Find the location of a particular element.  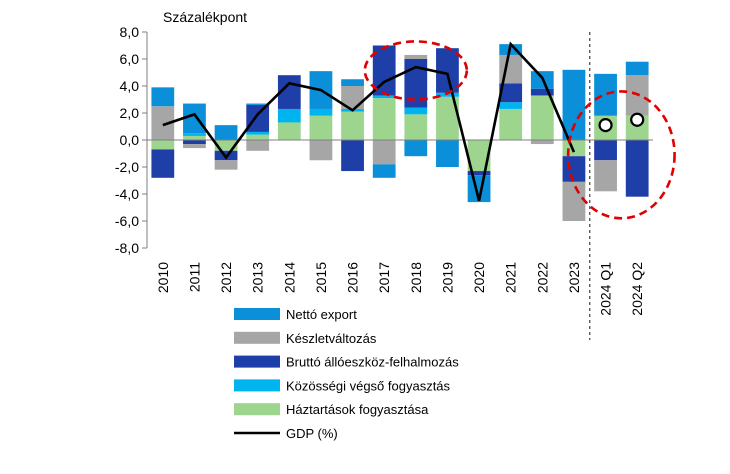

legend-label: Készletváltozás is located at coordinates (331, 338).